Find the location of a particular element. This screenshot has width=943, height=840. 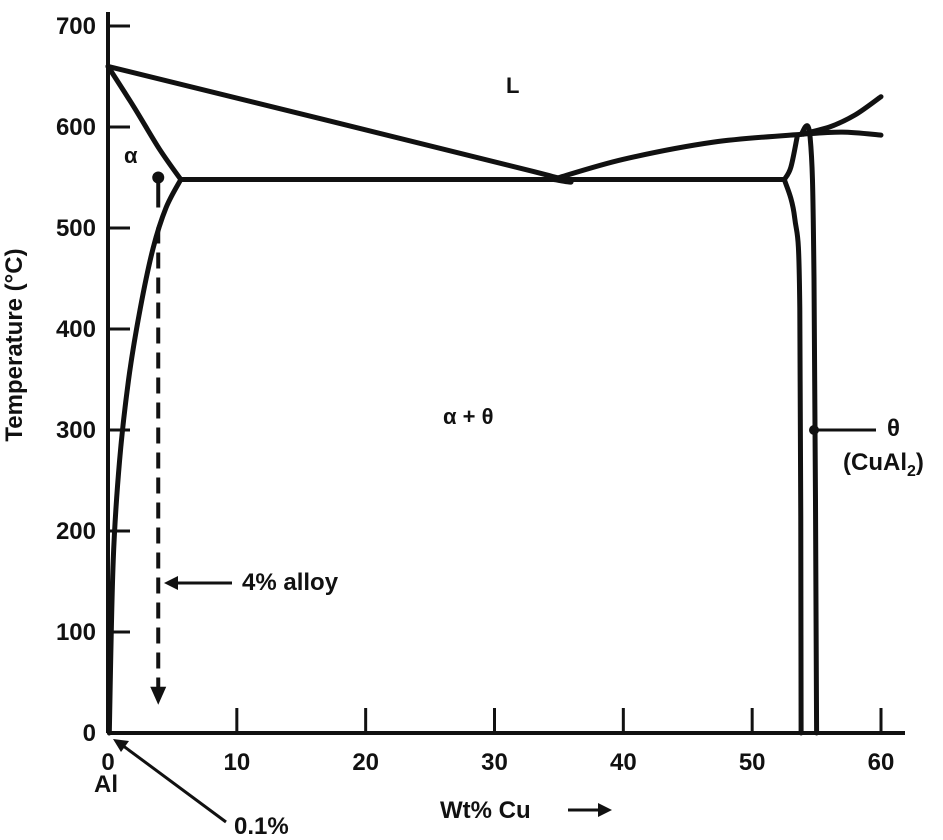

x-tick-label: 0 is located at coordinates (107, 762).